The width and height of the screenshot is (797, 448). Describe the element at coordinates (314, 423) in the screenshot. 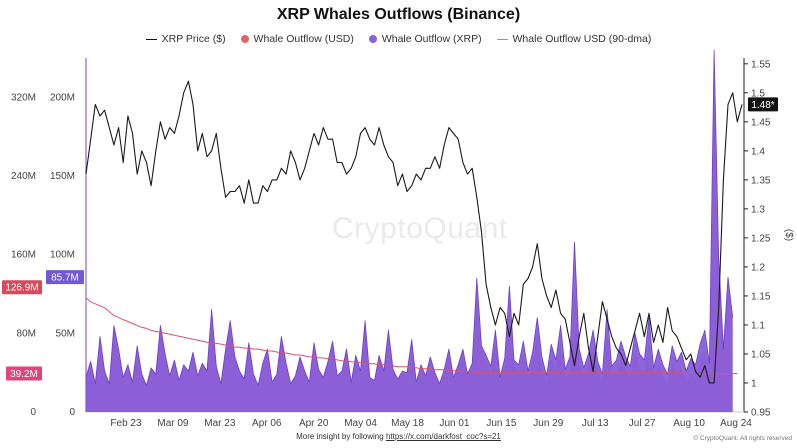

I see `x-tick-label: Apr 20` at that location.